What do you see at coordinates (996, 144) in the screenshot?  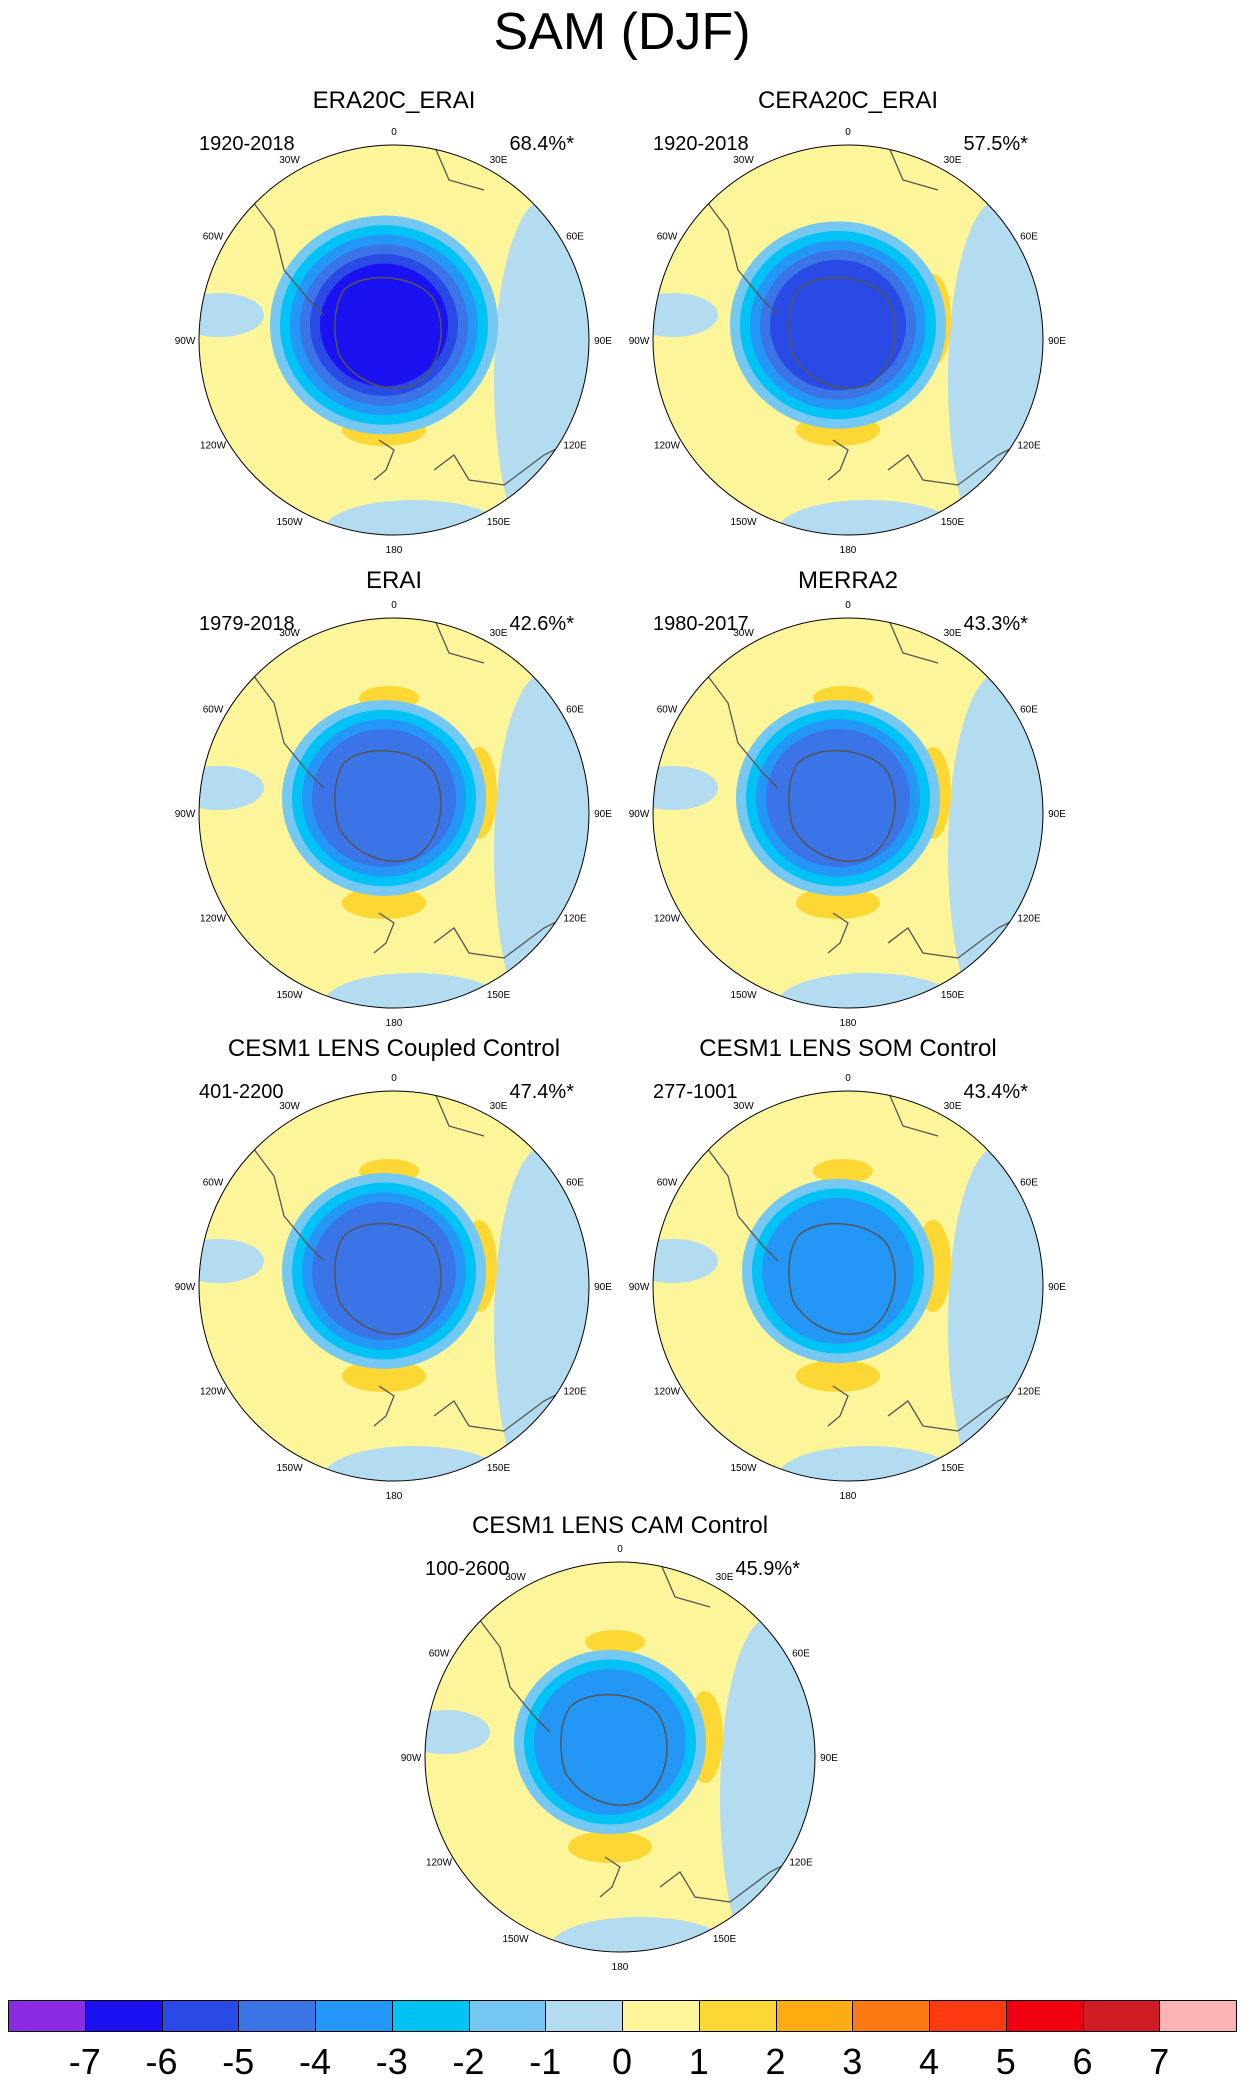 I see `variance-label: 57.5%*` at bounding box center [996, 144].